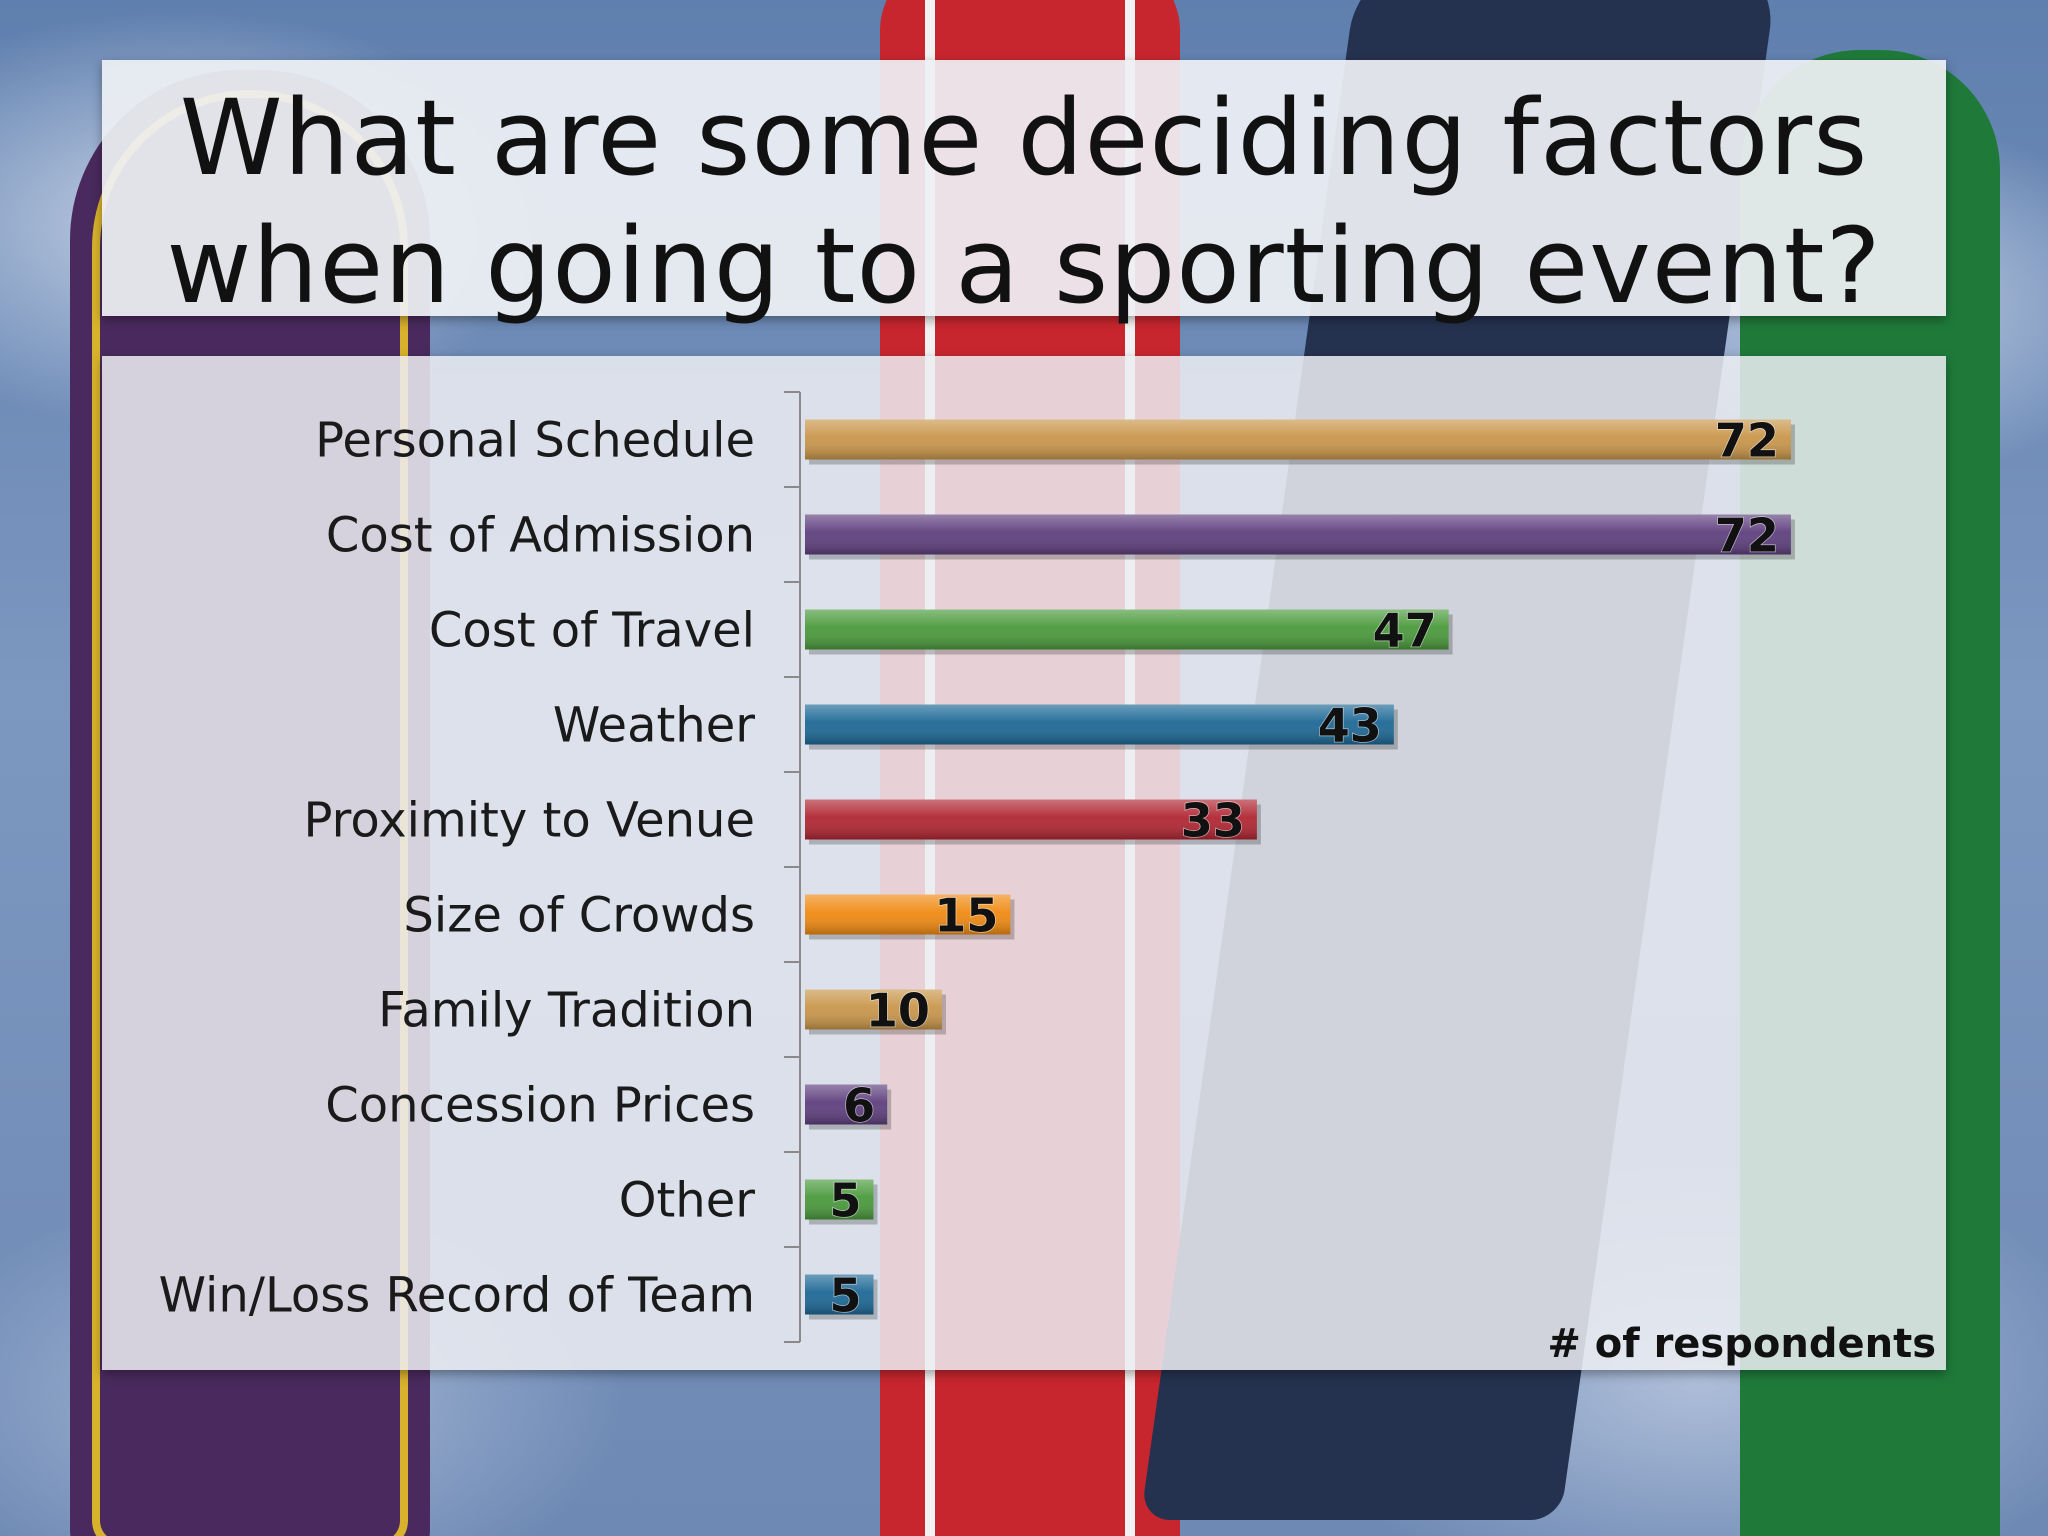 The image size is (2048, 1536). What do you see at coordinates (540, 536) in the screenshot?
I see `category-label: Cost of Admission` at bounding box center [540, 536].